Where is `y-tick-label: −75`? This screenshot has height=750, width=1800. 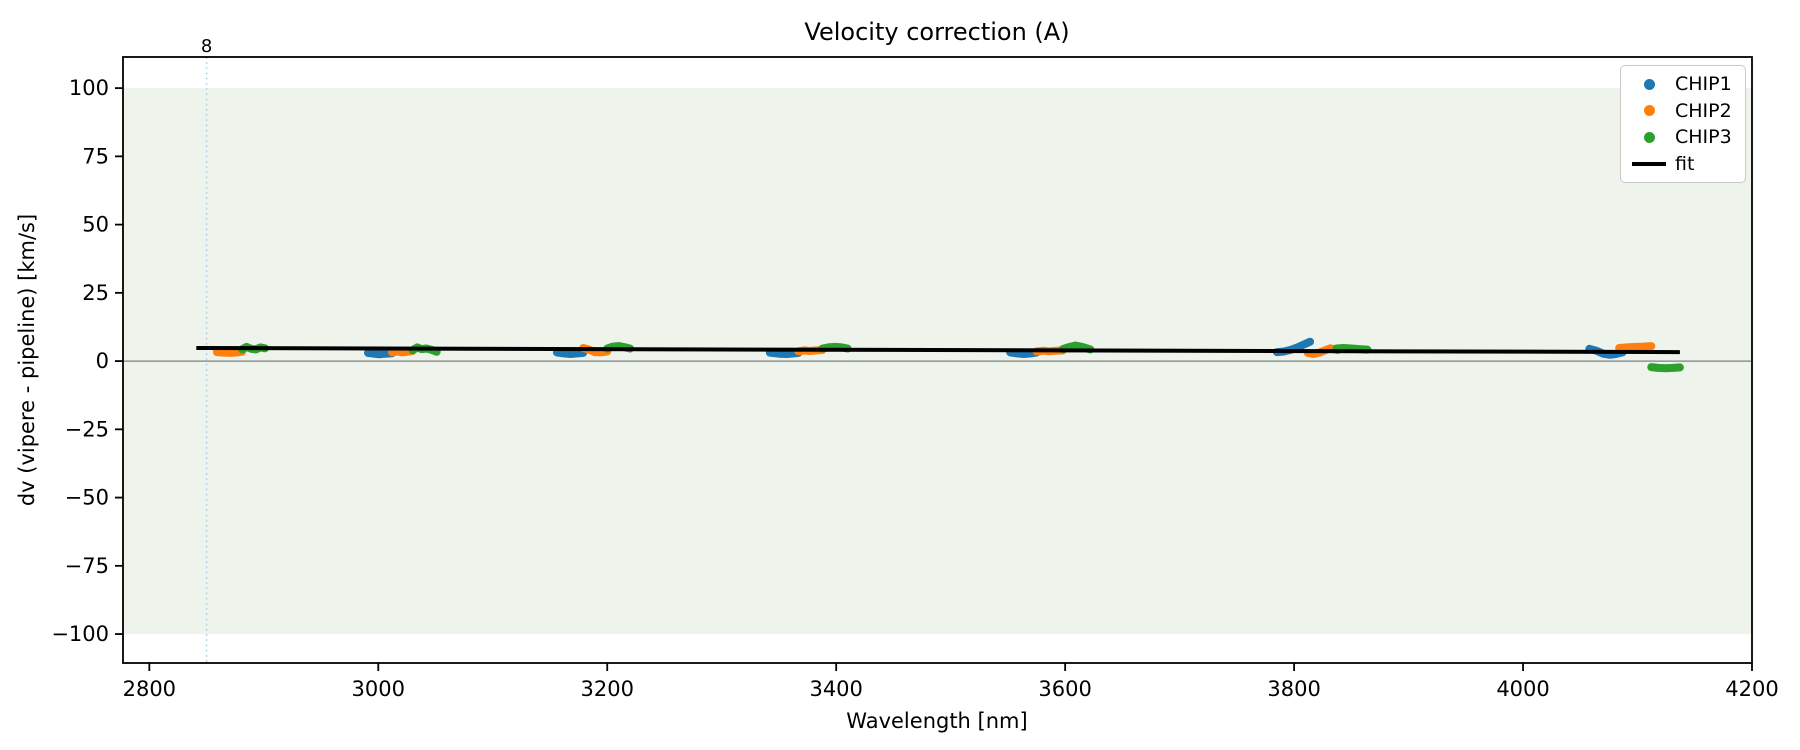 y-tick-label: −75 is located at coordinates (87, 566).